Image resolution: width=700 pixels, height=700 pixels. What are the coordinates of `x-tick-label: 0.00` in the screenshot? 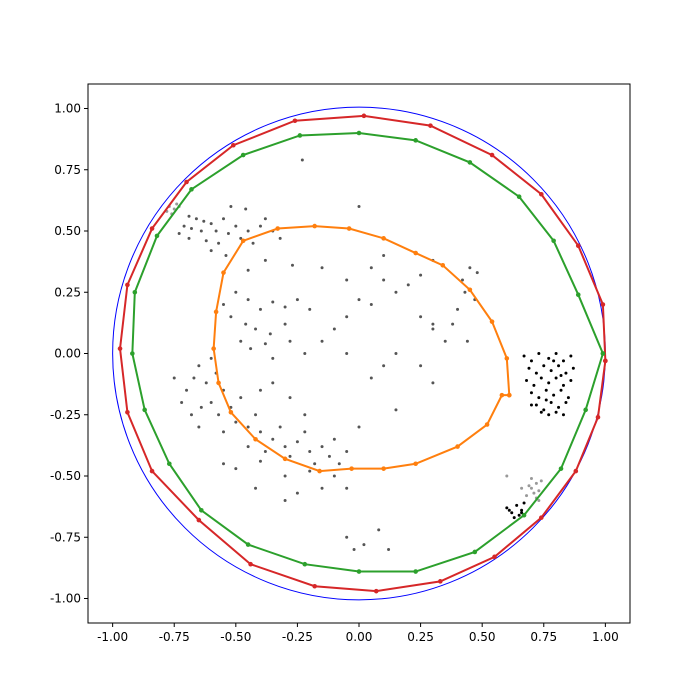 It's located at (359, 637).